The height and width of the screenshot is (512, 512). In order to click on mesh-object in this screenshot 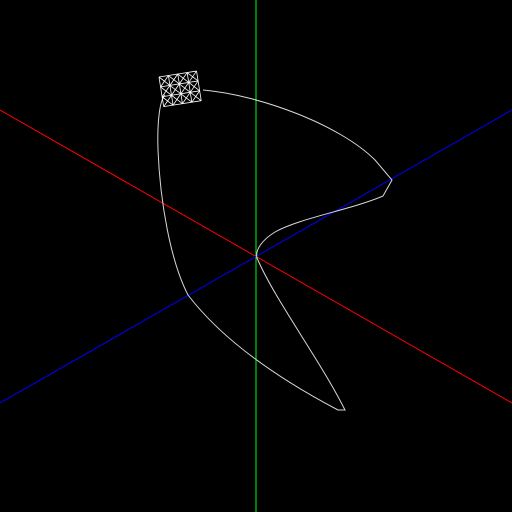, I will do `click(180, 89)`.